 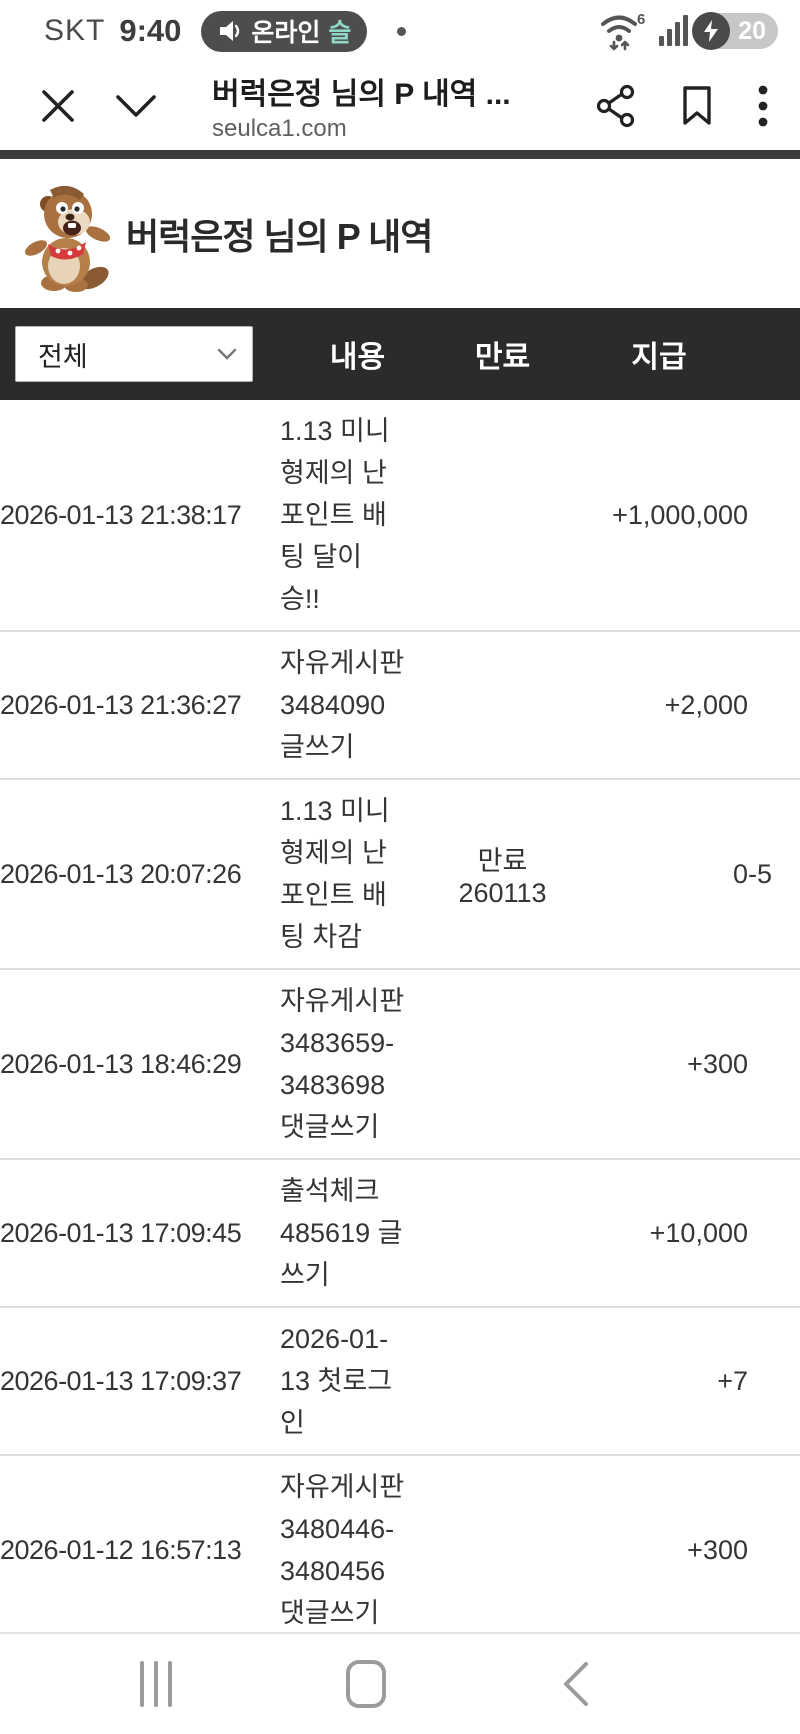 What do you see at coordinates (357, 354) in the screenshot?
I see `column-header-content: 내용` at bounding box center [357, 354].